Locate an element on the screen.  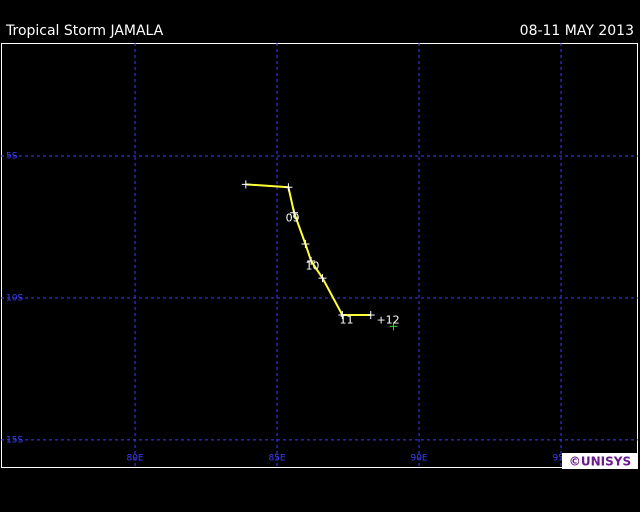
map-title: Tropical Storm JAMALA is located at coordinates (84, 31).